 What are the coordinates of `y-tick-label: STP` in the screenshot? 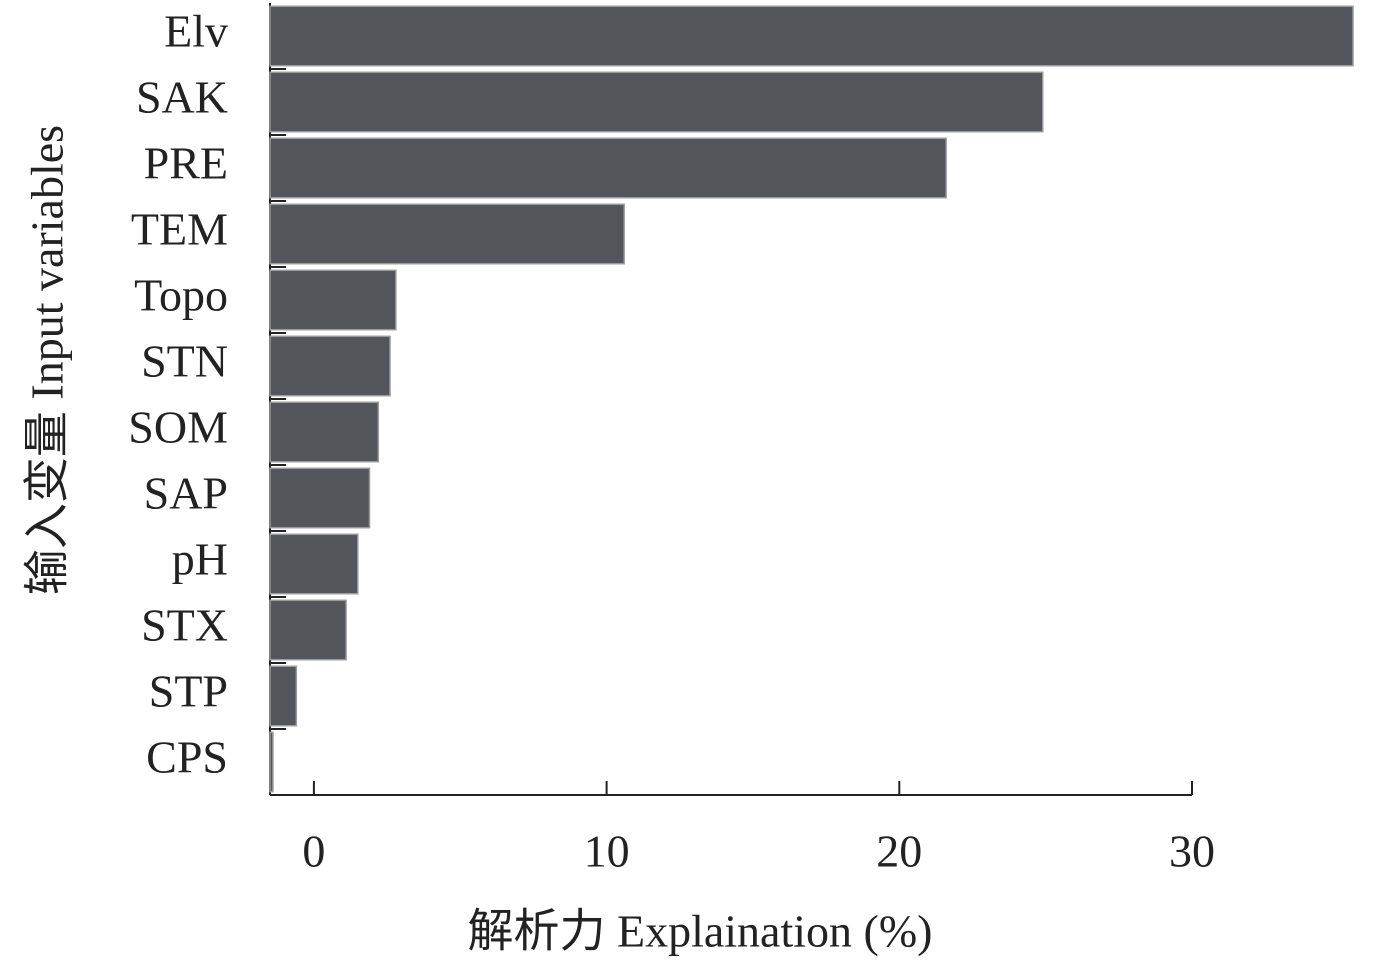 It's located at (188, 691).